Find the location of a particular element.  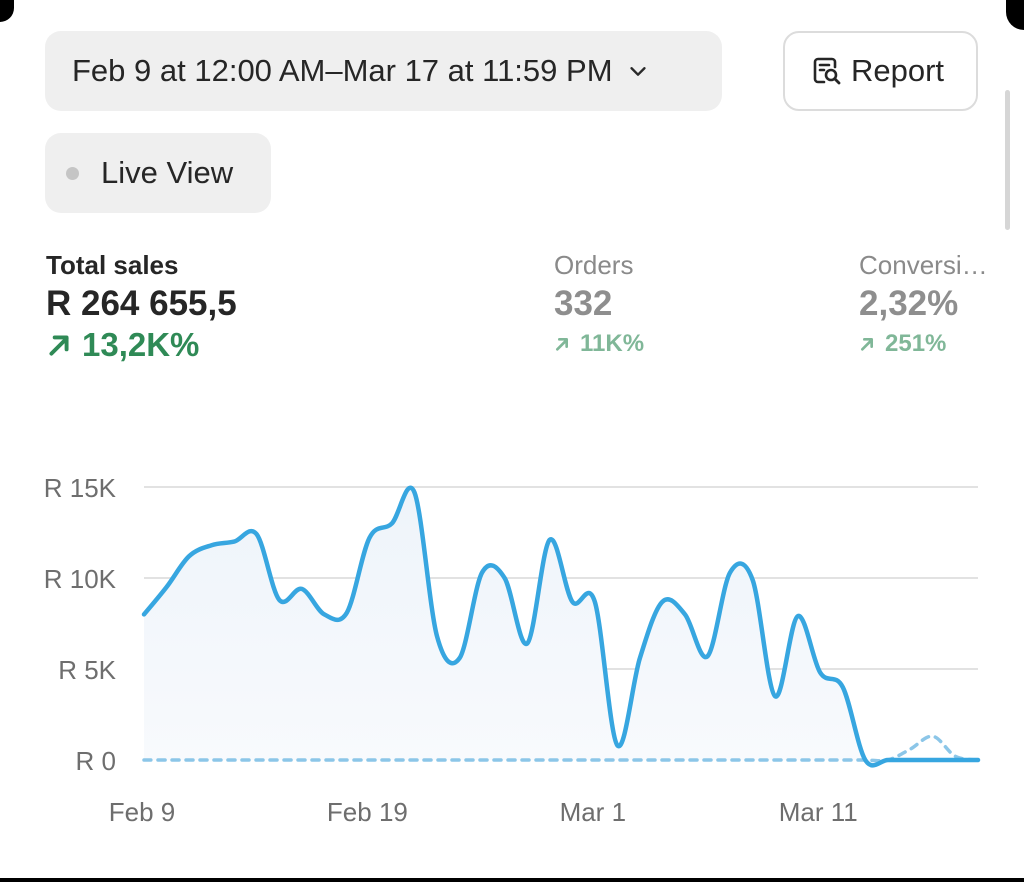

metric-change-value: 251% is located at coordinates (916, 343).